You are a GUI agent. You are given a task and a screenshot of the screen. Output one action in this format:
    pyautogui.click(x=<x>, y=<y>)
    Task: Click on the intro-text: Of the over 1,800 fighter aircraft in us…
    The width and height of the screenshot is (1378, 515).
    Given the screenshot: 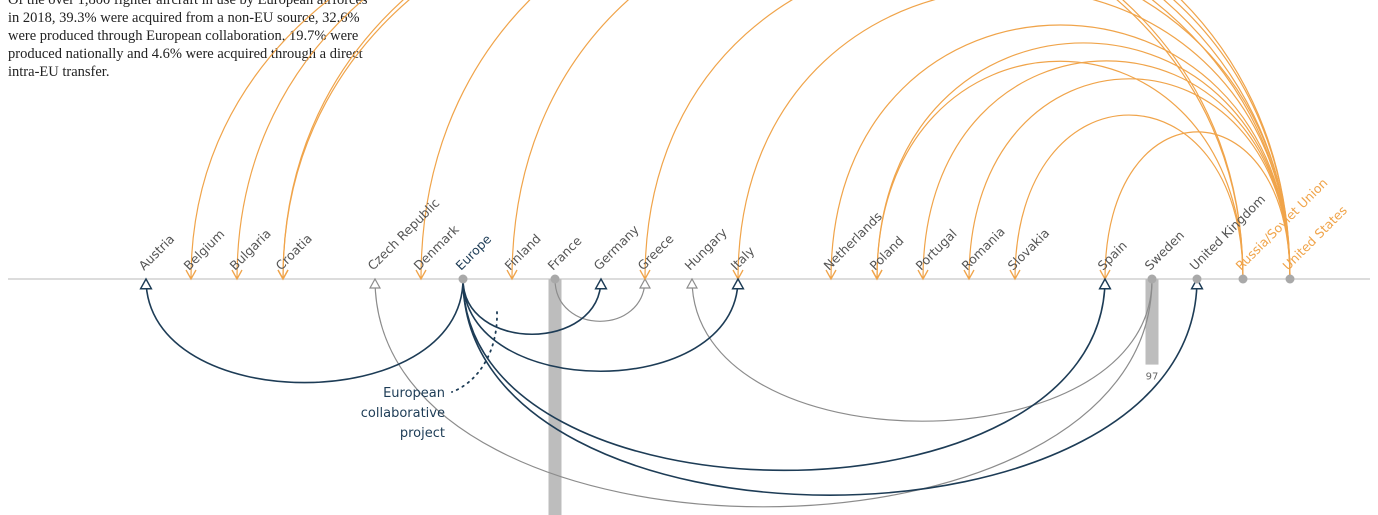 What is the action you would take?
    pyautogui.click(x=188, y=40)
    